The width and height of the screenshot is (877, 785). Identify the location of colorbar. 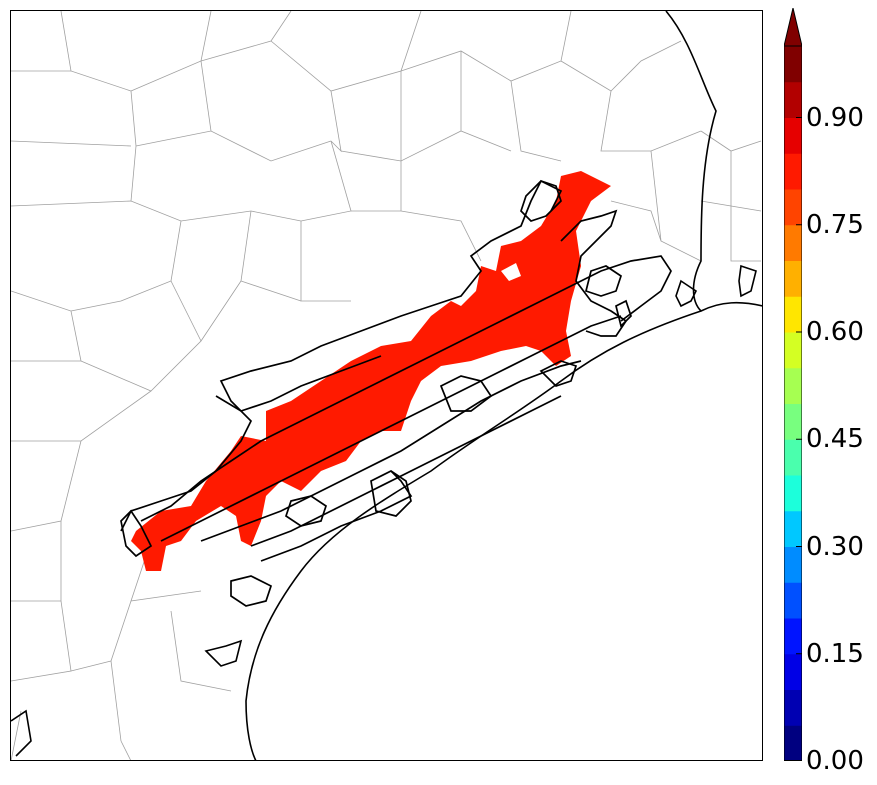
(793, 384).